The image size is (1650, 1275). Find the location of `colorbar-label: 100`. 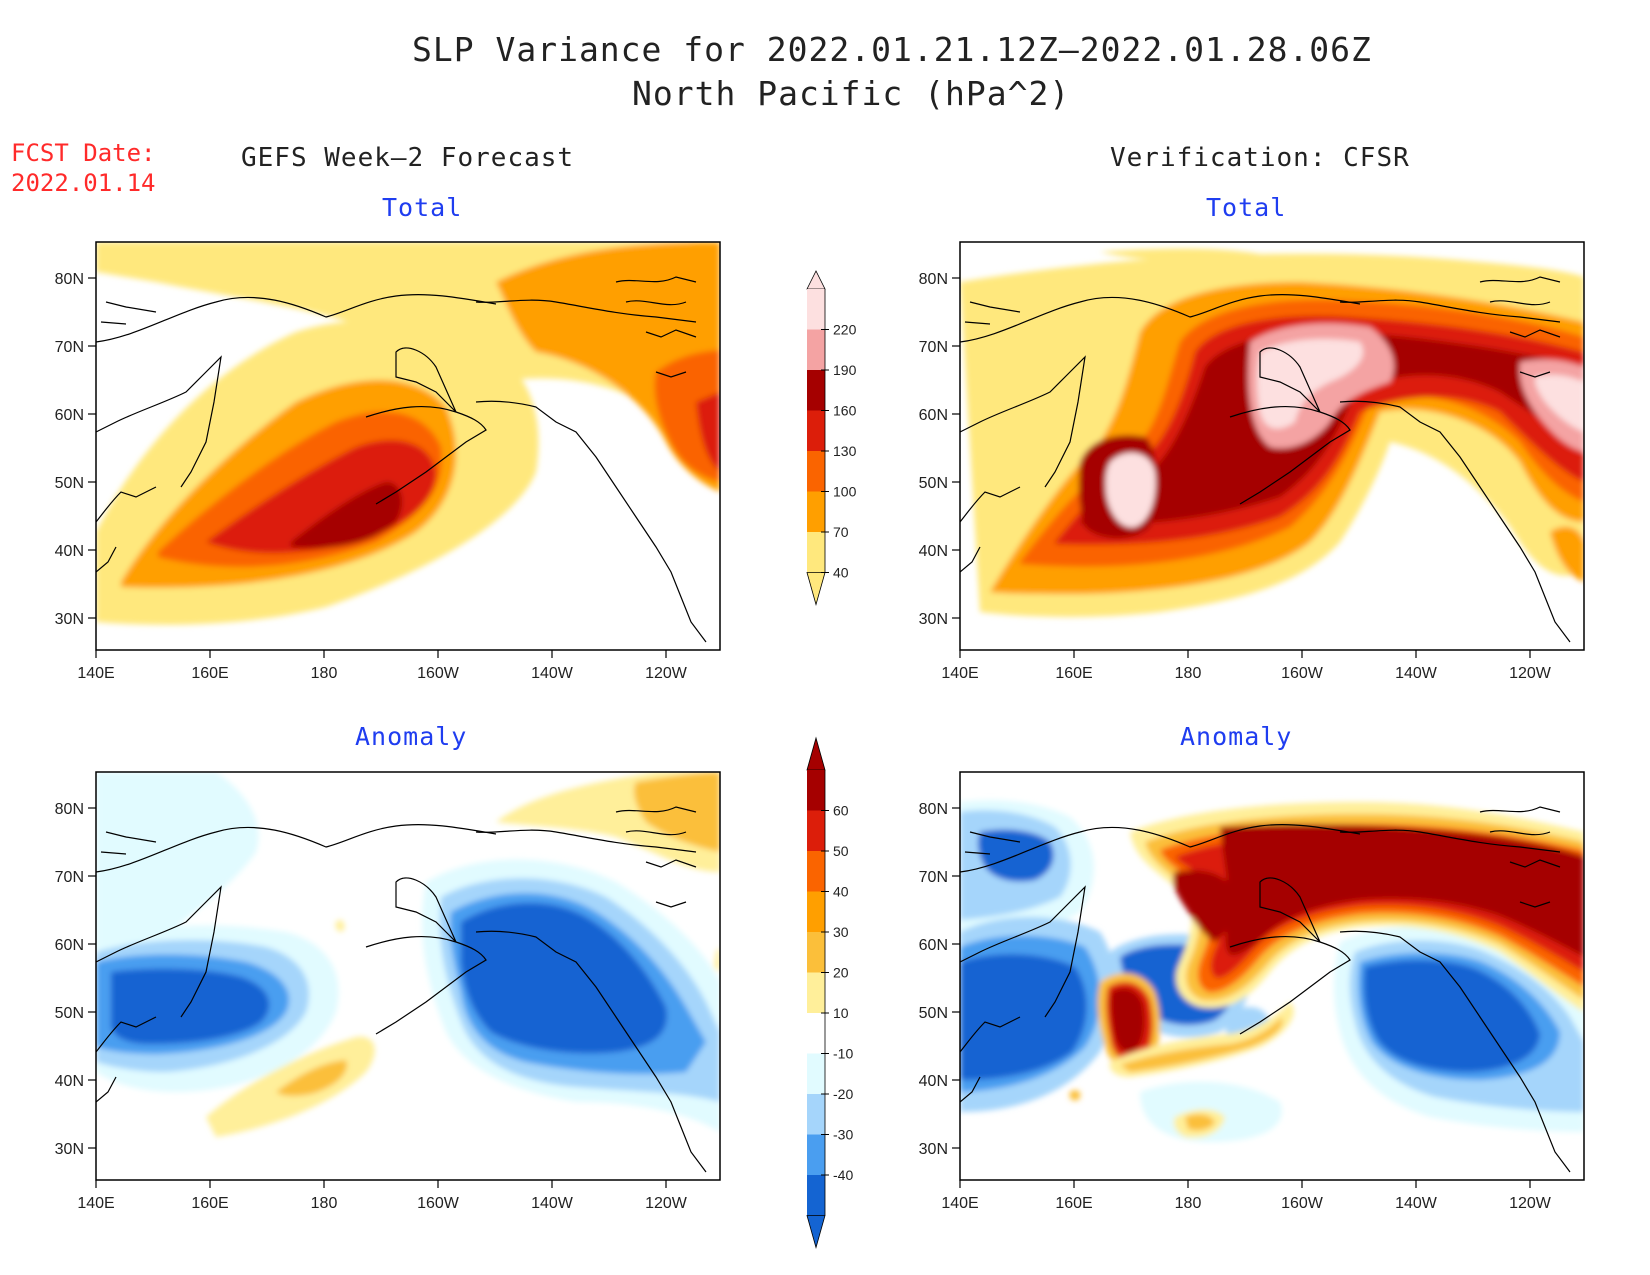

colorbar-label: 100 is located at coordinates (845, 492).